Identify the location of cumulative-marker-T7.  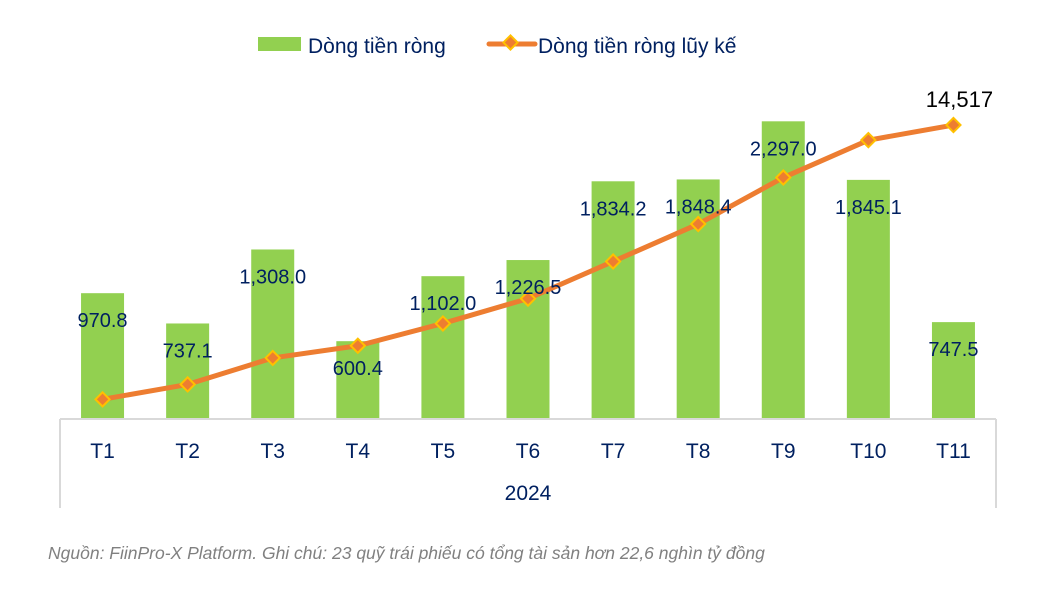
(613, 261).